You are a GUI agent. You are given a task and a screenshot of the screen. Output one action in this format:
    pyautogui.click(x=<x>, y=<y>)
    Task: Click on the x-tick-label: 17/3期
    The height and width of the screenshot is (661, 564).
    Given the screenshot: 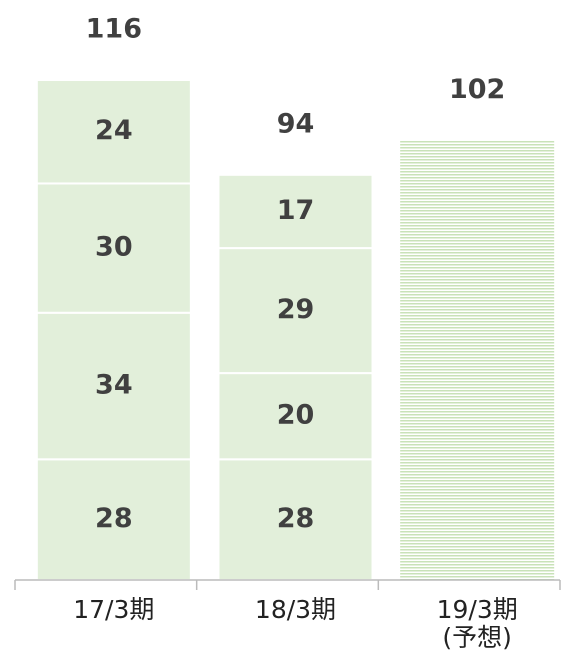 What is the action you would take?
    pyautogui.click(x=114, y=609)
    